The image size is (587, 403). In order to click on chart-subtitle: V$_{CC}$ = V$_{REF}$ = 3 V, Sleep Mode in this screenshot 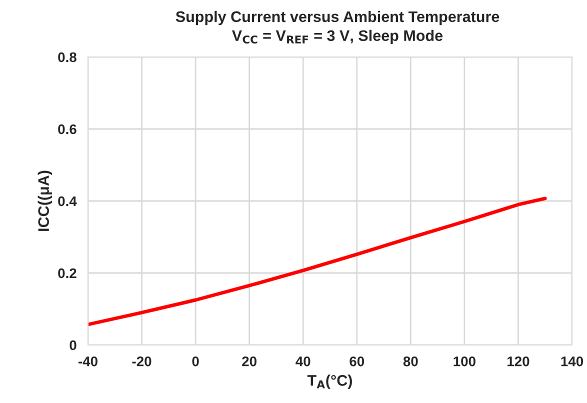, I will do `click(337, 37)`.